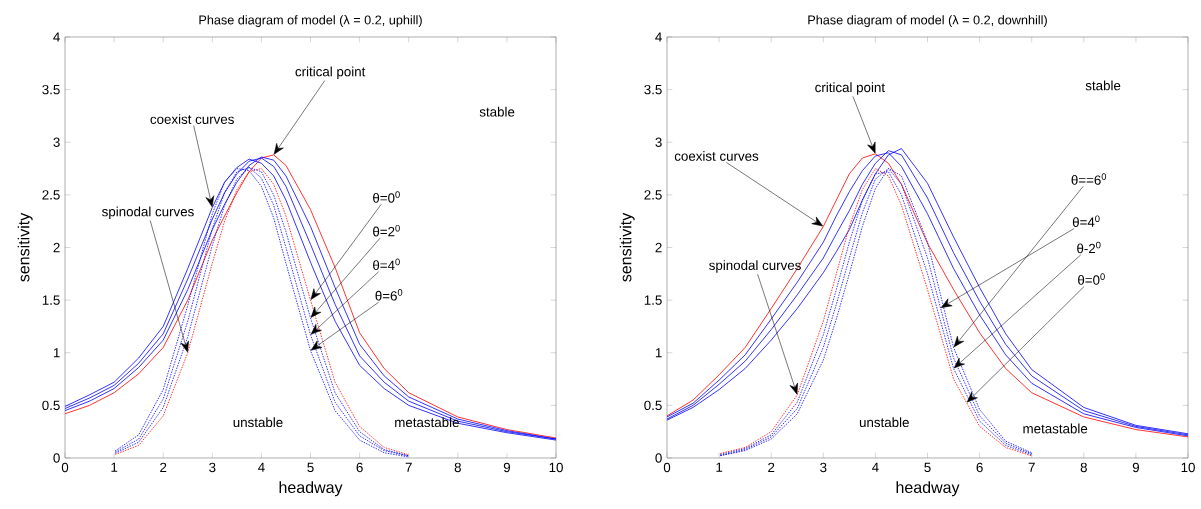 The width and height of the screenshot is (1201, 509). What do you see at coordinates (386, 230) in the screenshot?
I see `annotation: θ=2$^{0}$` at bounding box center [386, 230].